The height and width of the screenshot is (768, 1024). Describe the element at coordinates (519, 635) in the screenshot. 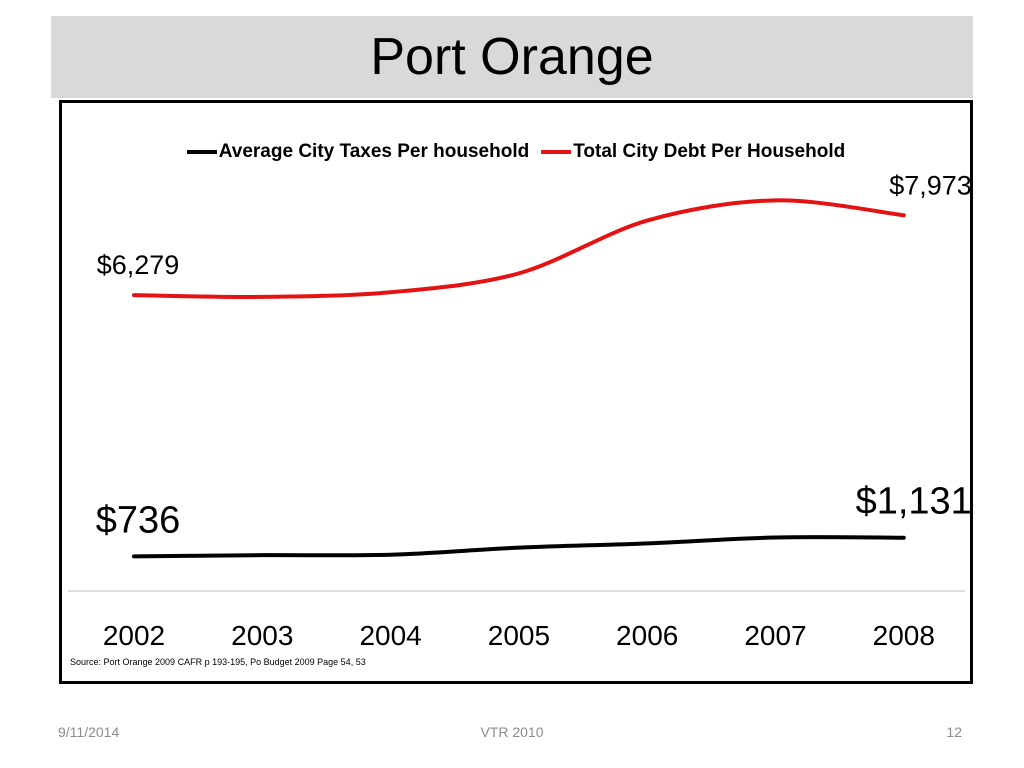

I see `x-tick-label: 2005` at that location.